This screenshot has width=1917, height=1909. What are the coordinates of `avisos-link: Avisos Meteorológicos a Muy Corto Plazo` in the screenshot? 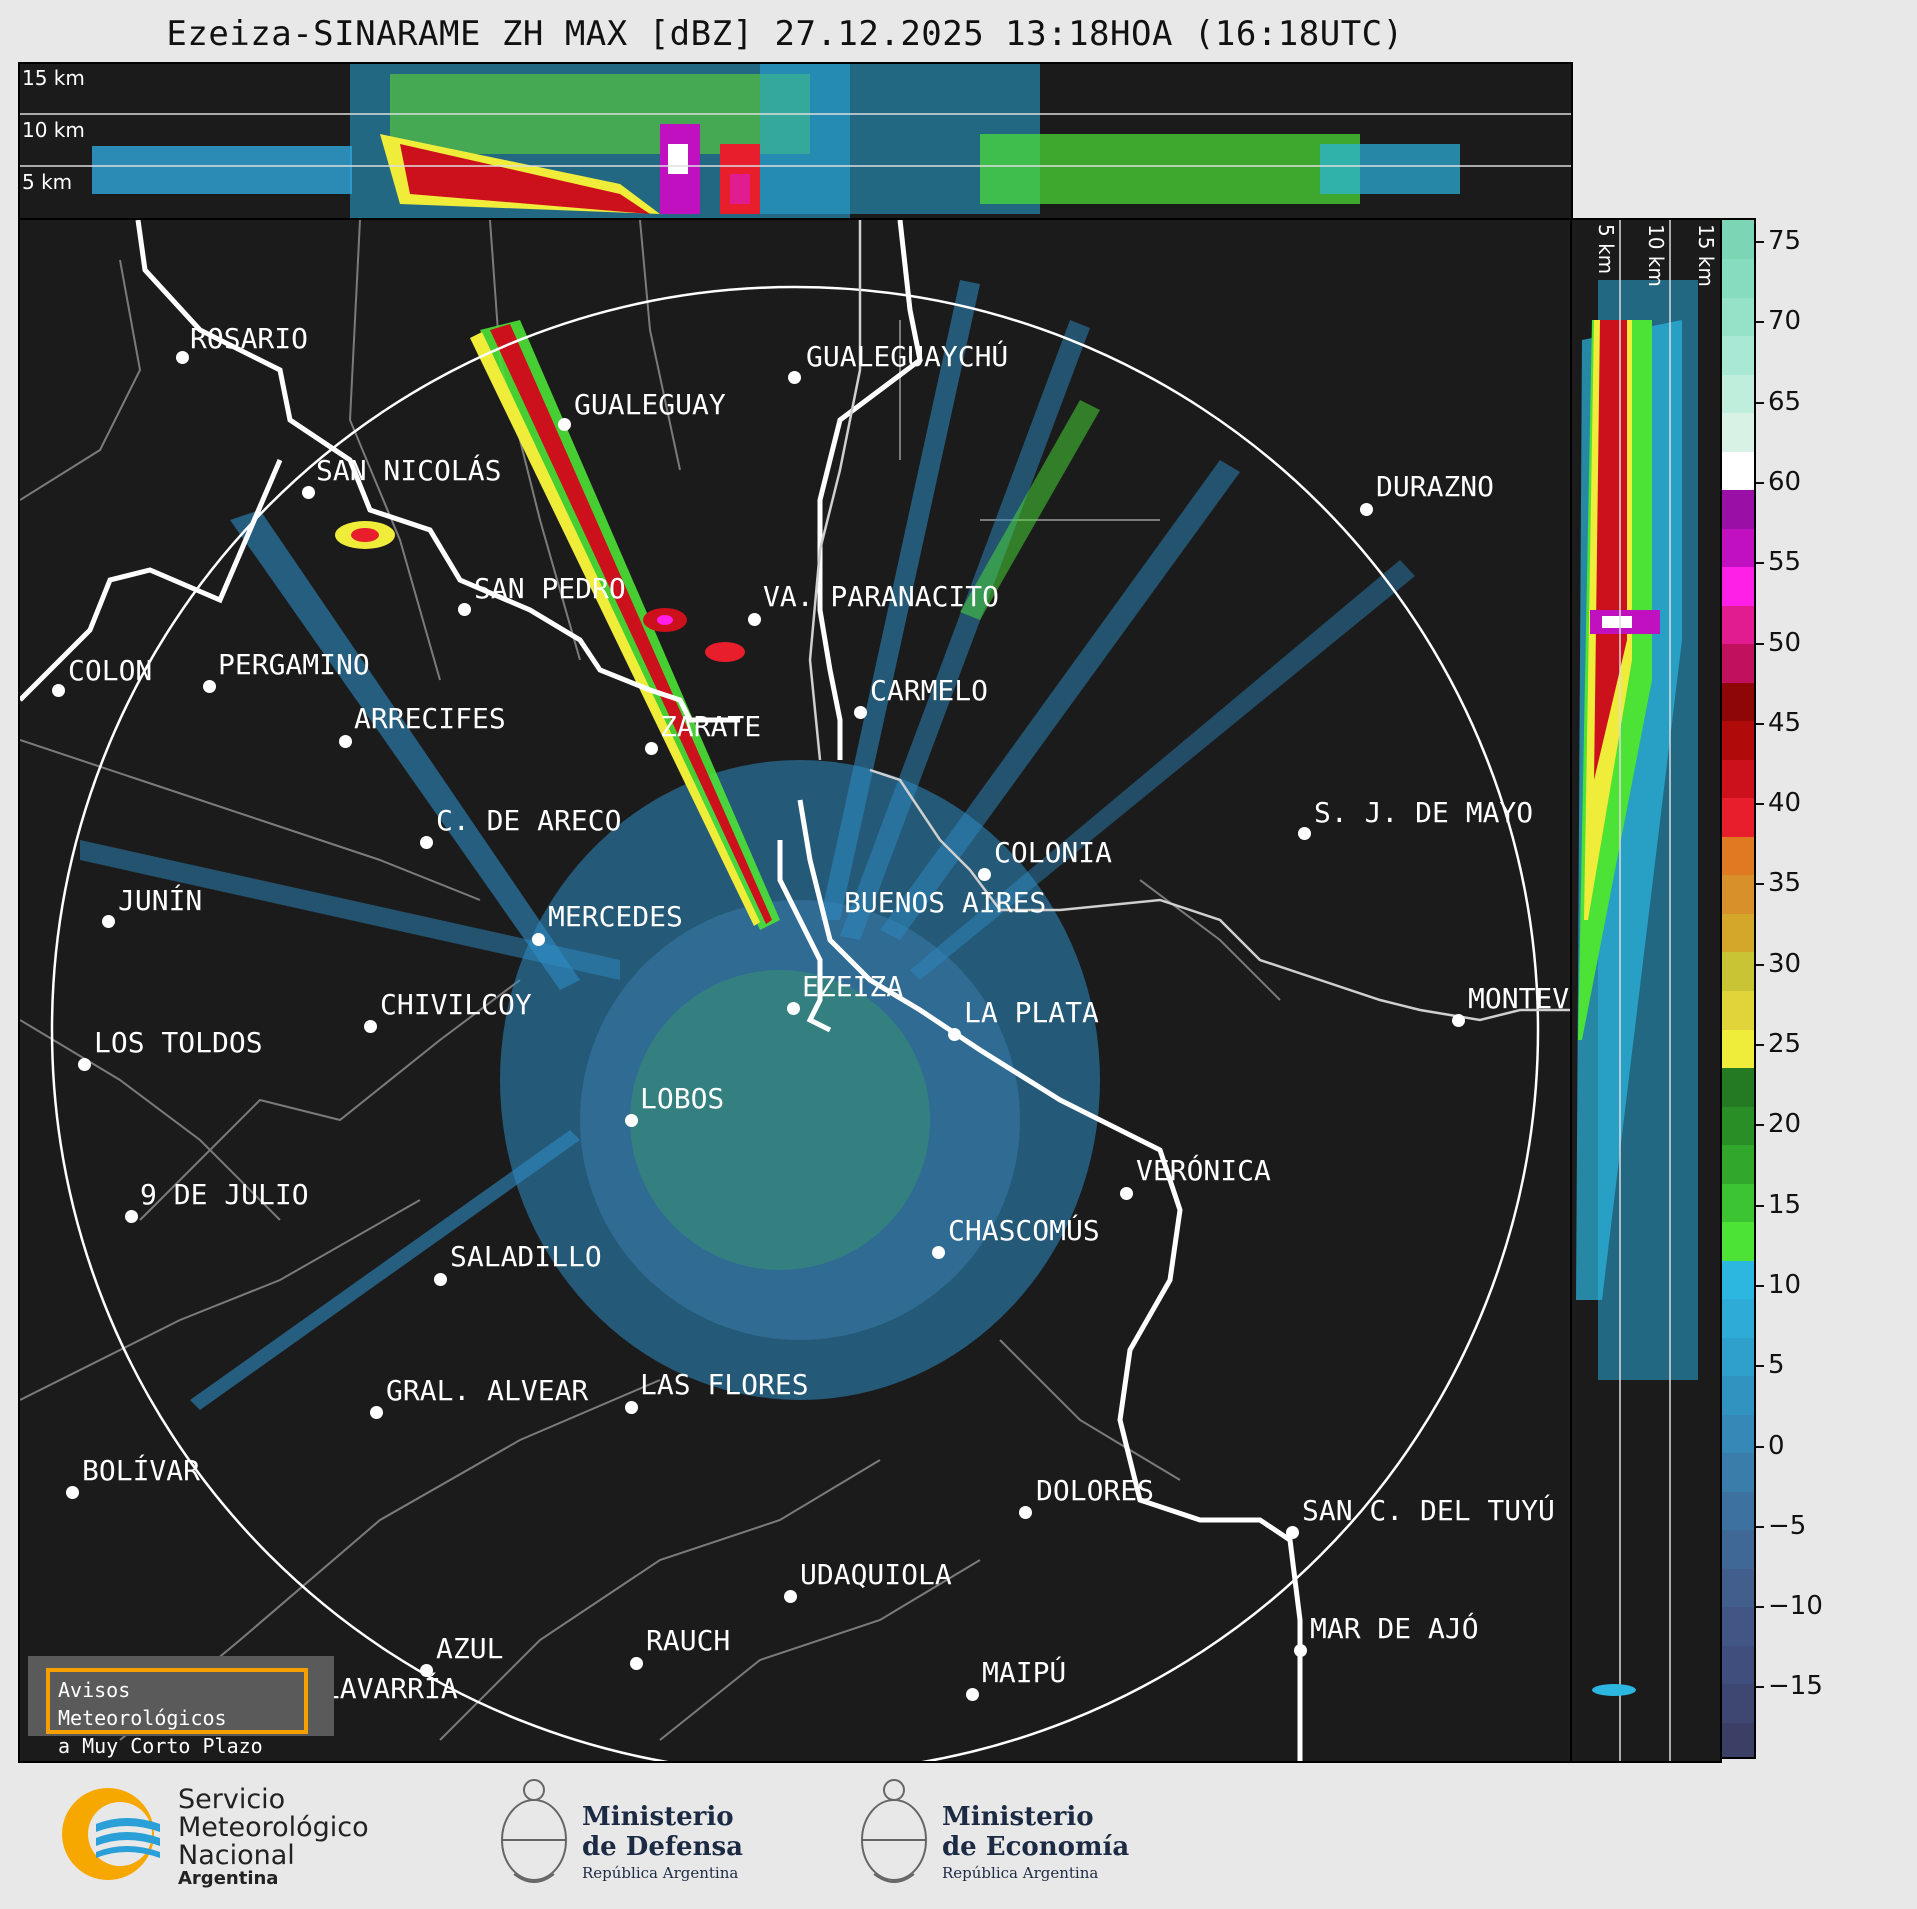 It's located at (177, 1713).